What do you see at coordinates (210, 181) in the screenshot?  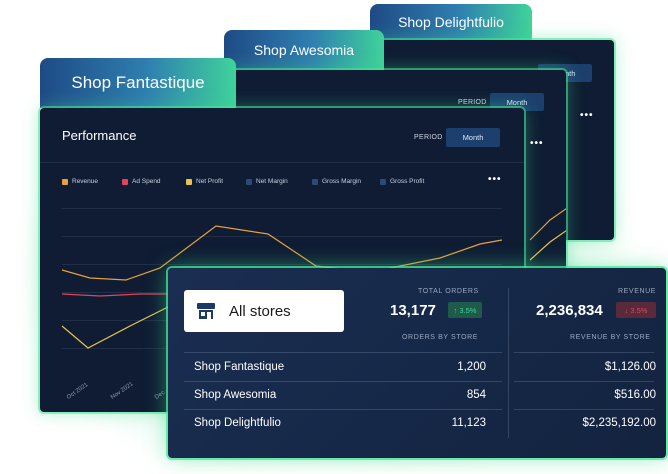 I see `legend-label: Net Profit` at bounding box center [210, 181].